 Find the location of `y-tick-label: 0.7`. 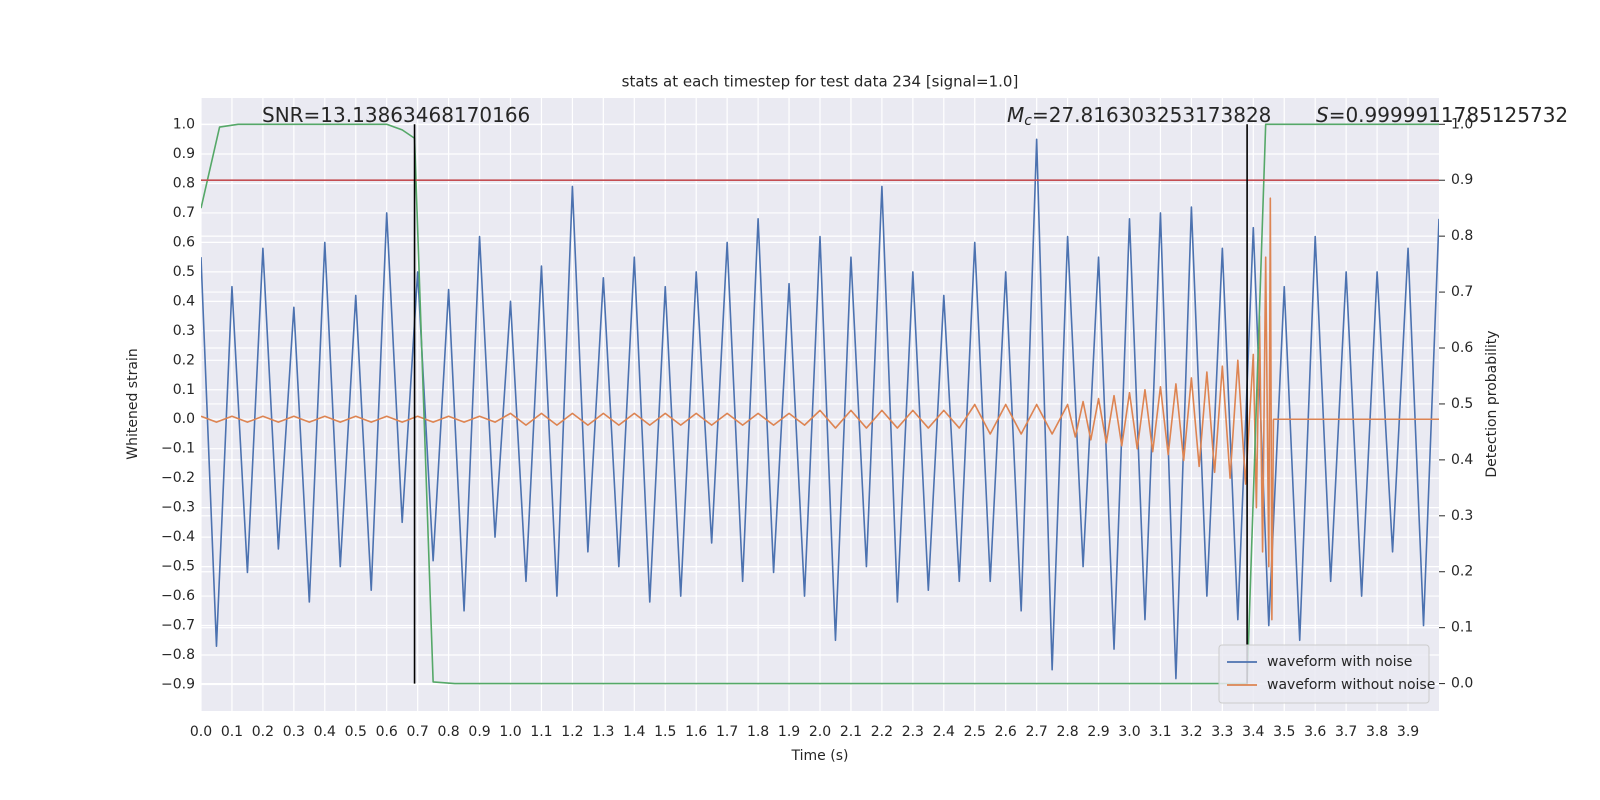

y-tick-label: 0.7 is located at coordinates (184, 213).